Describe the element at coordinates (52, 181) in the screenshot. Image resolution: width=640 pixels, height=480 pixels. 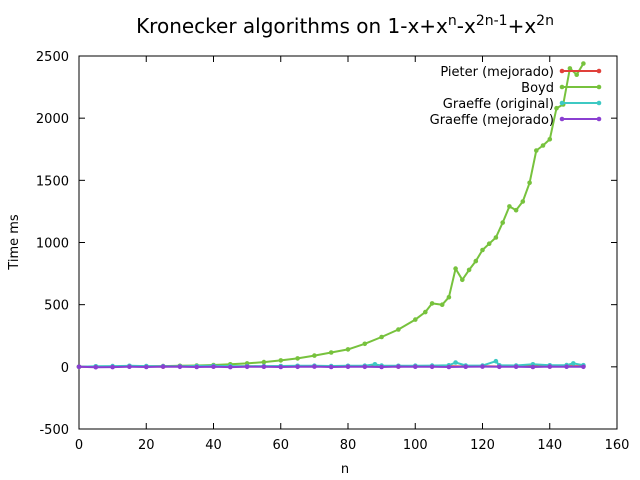
I see `y-tick-label: 1500` at that location.